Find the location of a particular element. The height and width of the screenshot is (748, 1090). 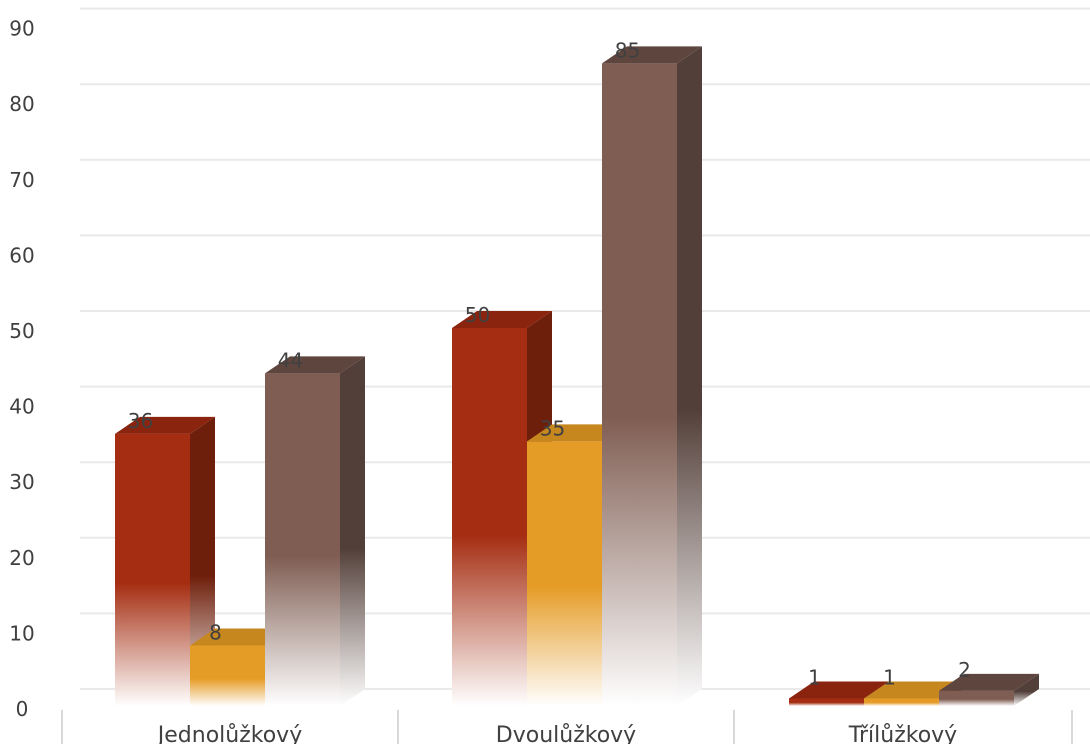

y-tick-label: 10 is located at coordinates (21, 633).